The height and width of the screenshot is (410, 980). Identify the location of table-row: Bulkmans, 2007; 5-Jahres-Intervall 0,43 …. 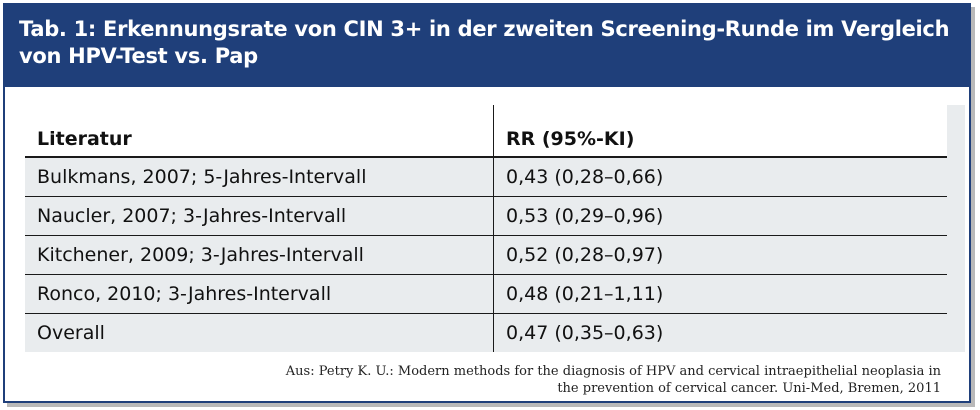
(486, 177).